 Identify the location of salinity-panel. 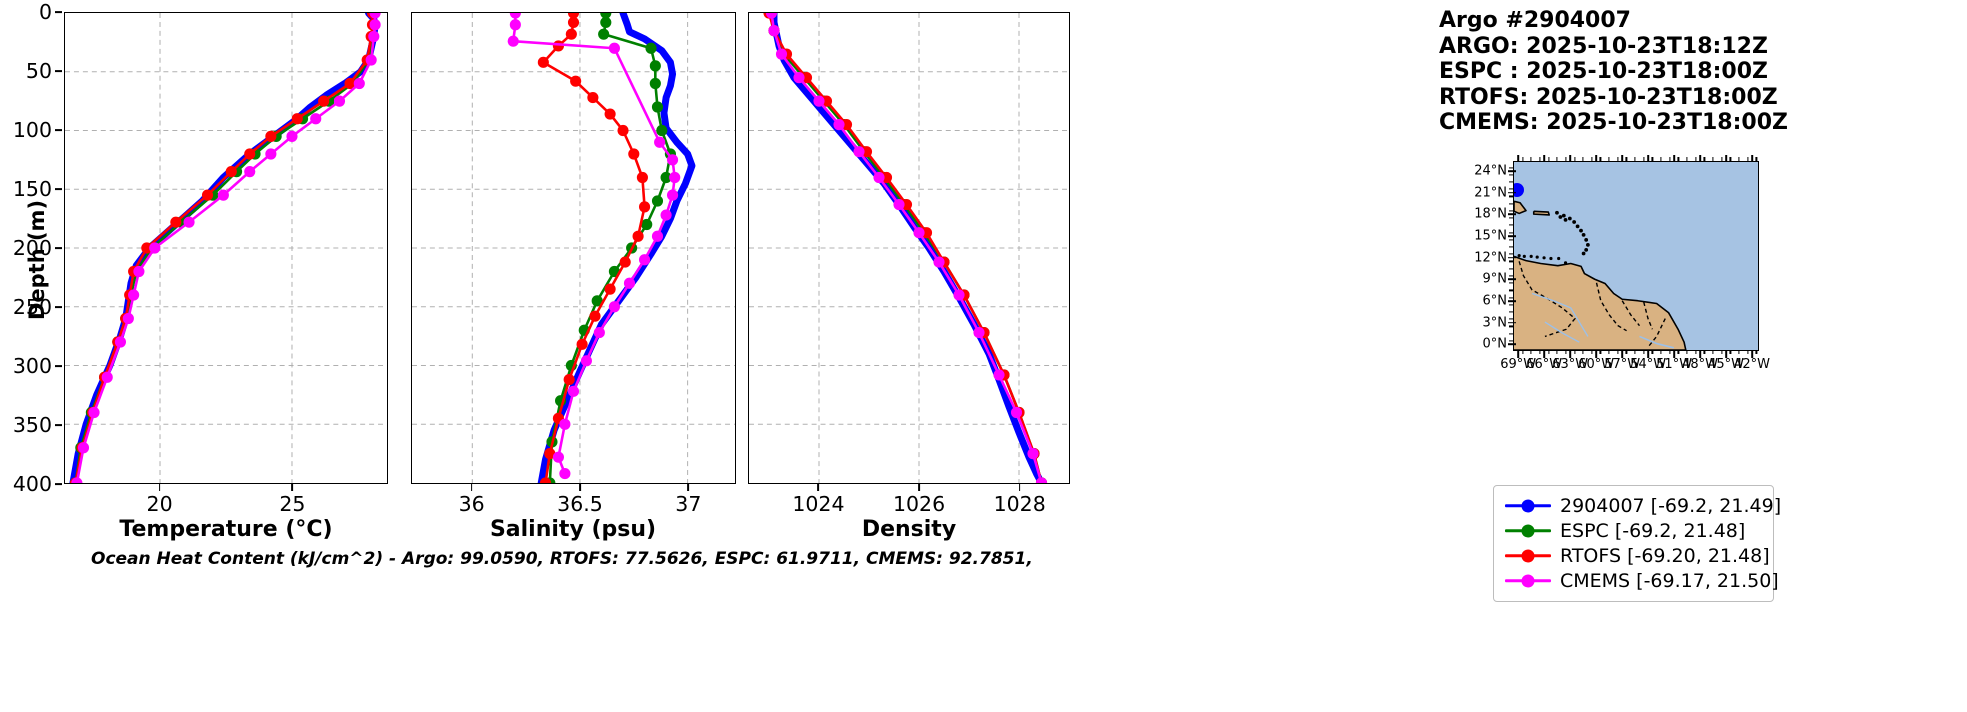
(573, 248).